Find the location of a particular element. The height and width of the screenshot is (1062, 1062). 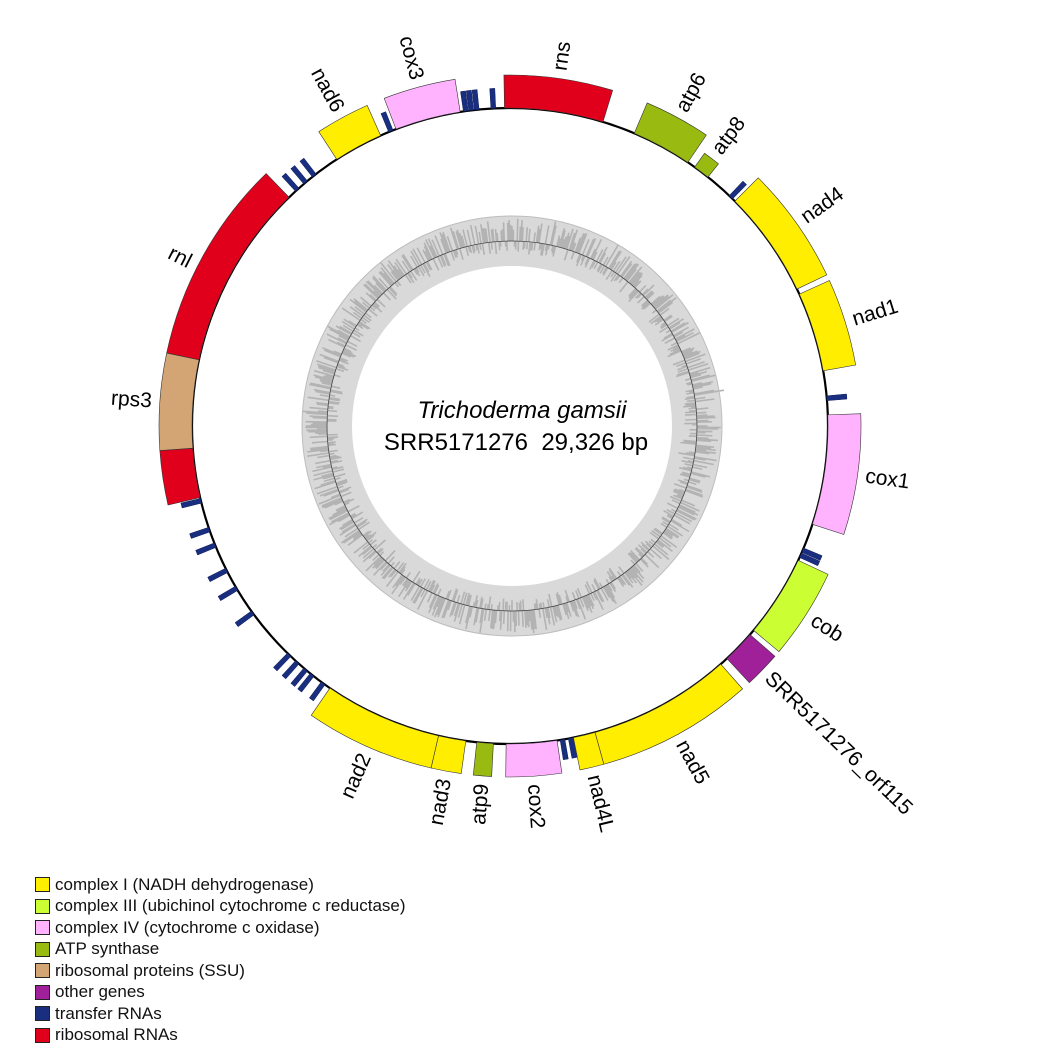

legend-label: complex IV (cytochrome c oxidase) is located at coordinates (187, 927).